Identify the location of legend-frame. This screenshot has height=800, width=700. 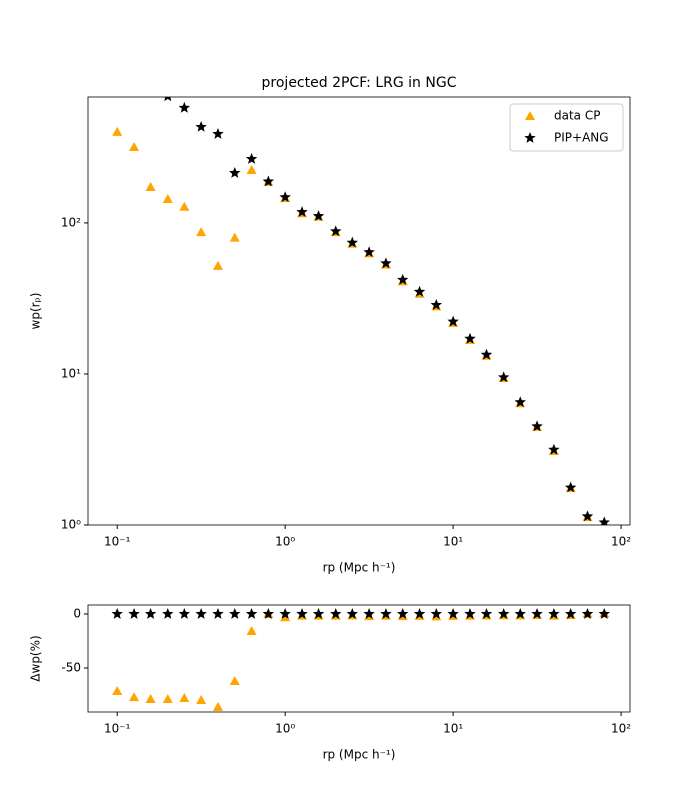
(566, 127).